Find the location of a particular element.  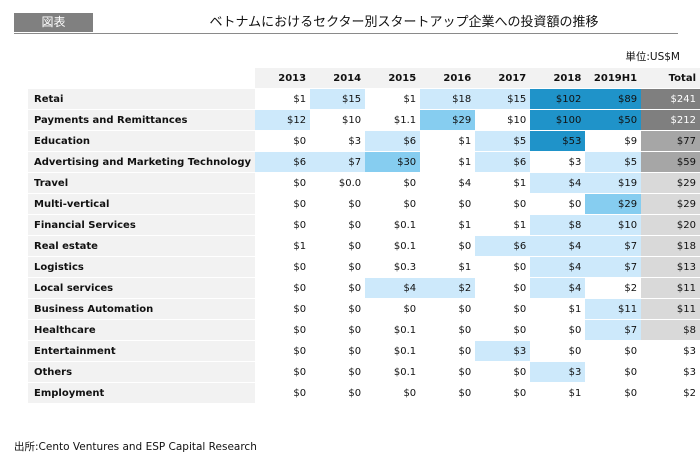

total-cell: $29 is located at coordinates (670, 204).